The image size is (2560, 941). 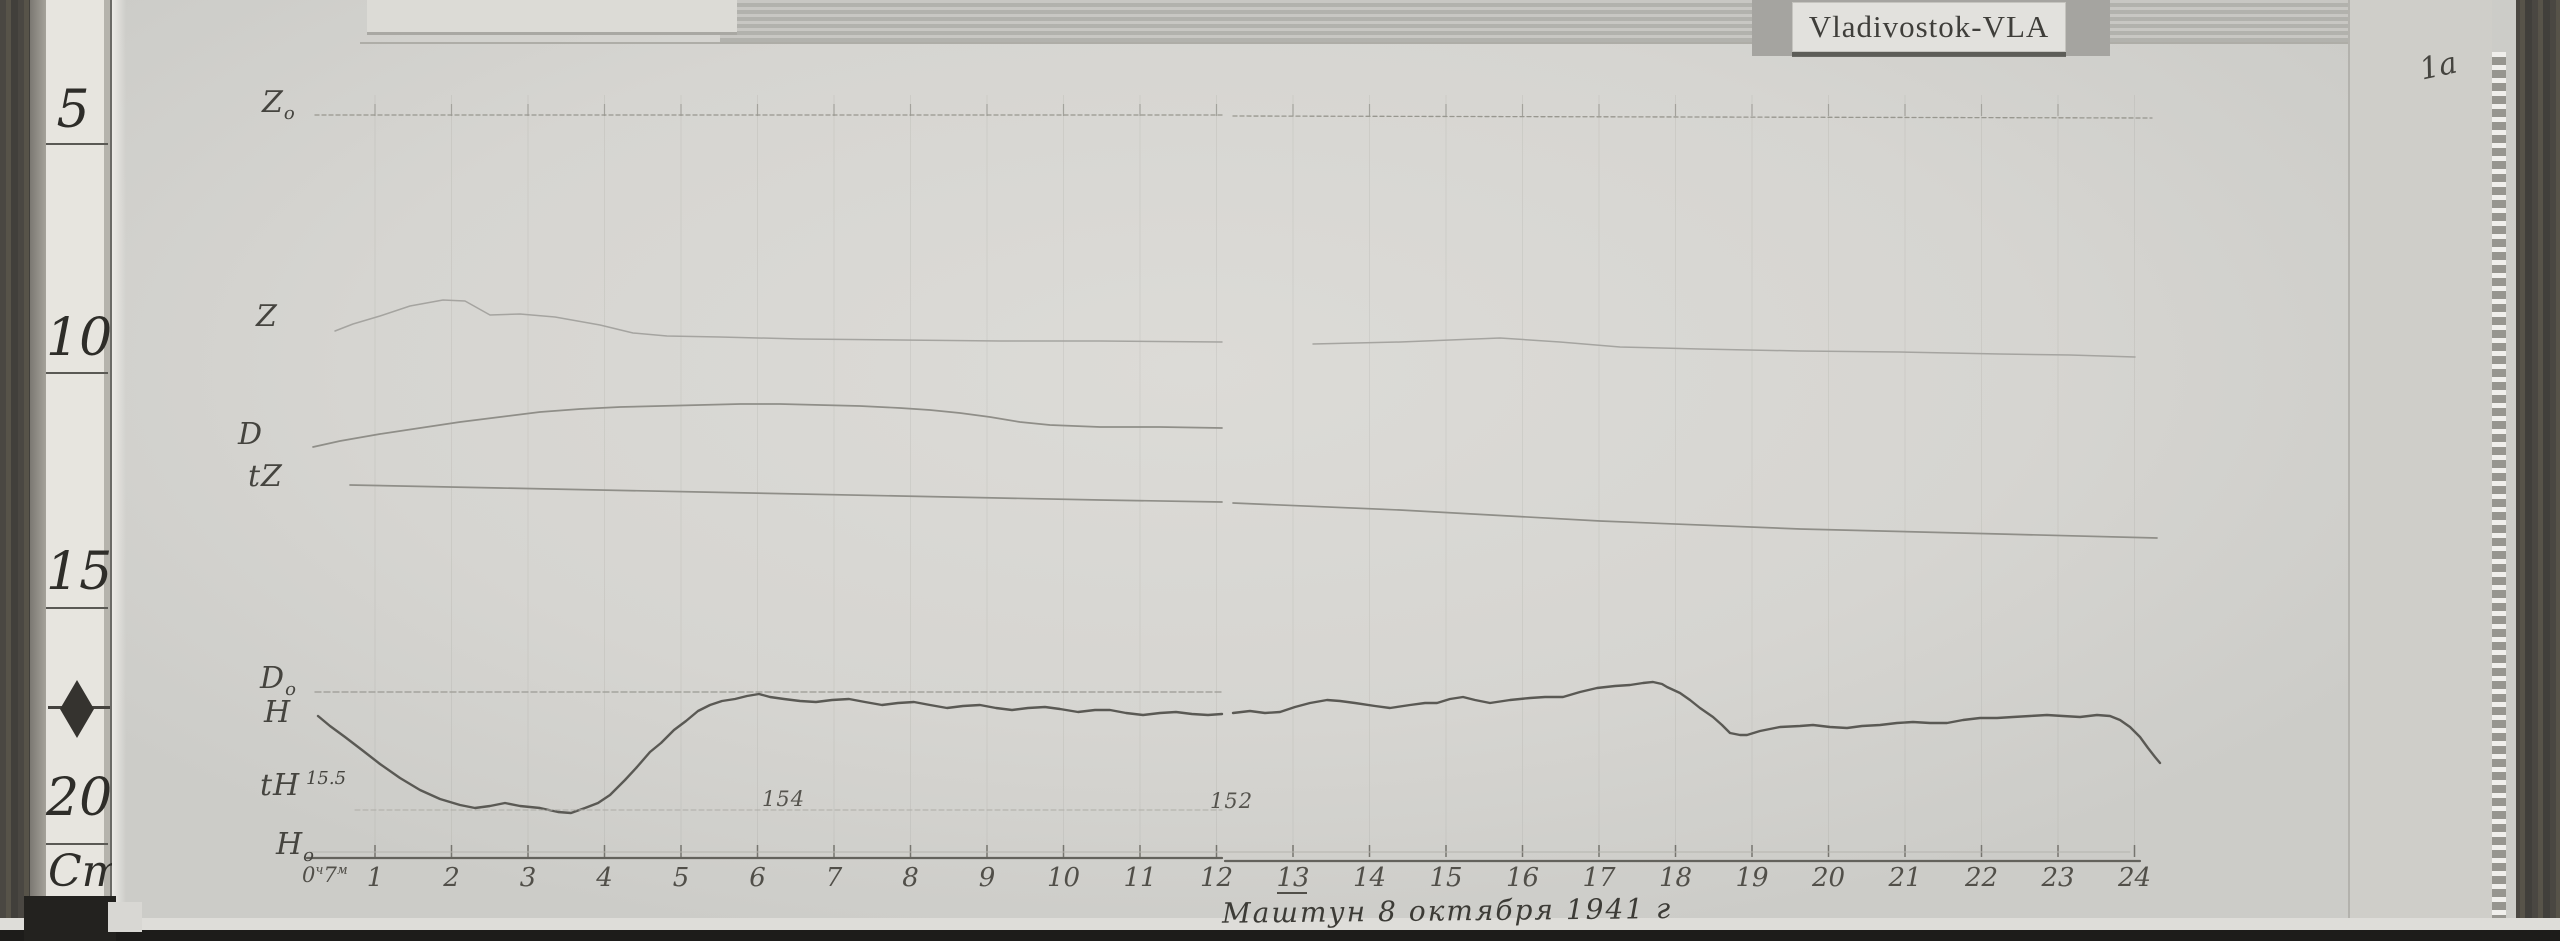 I want to click on trace-label-D: D, so click(x=250, y=435).